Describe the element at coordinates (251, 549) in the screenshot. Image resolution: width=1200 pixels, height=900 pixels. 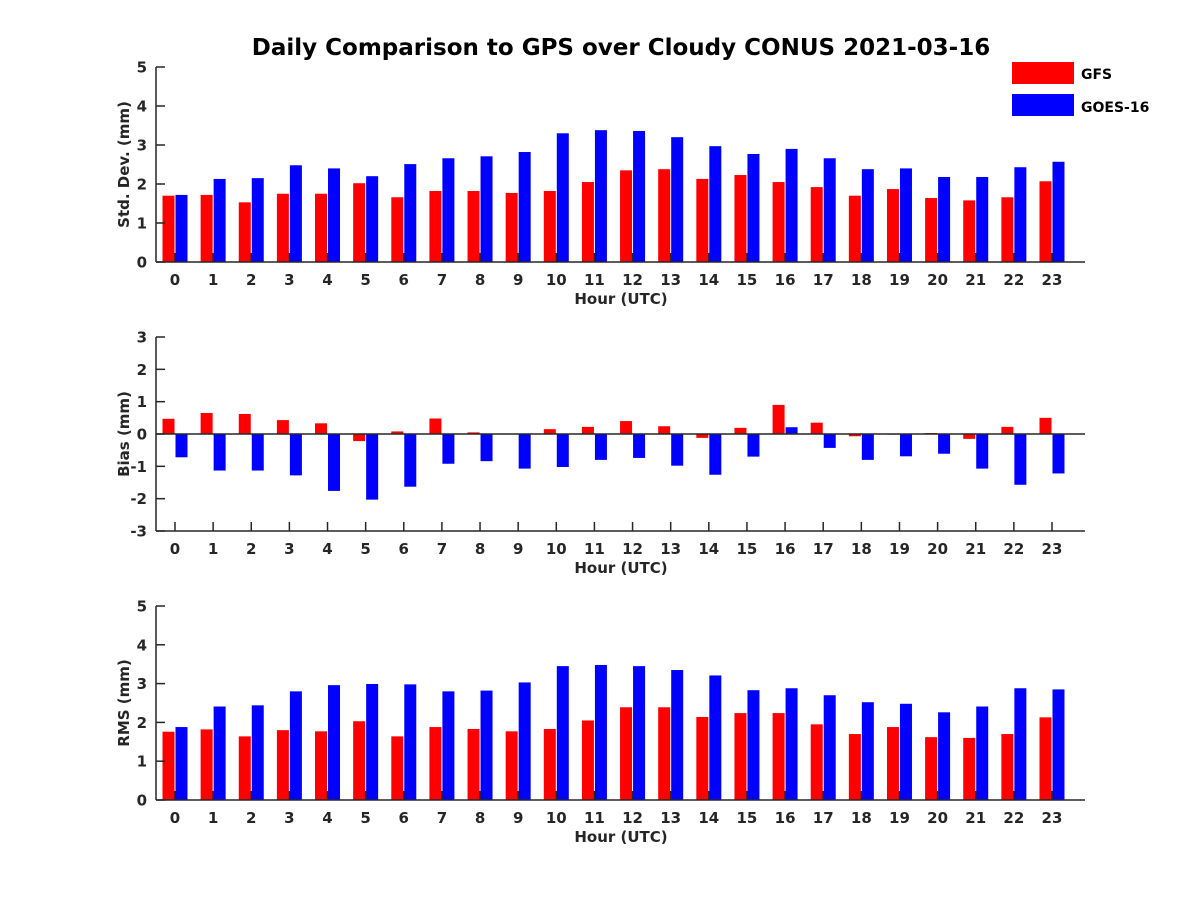
I see `x-tick-label: 2` at that location.